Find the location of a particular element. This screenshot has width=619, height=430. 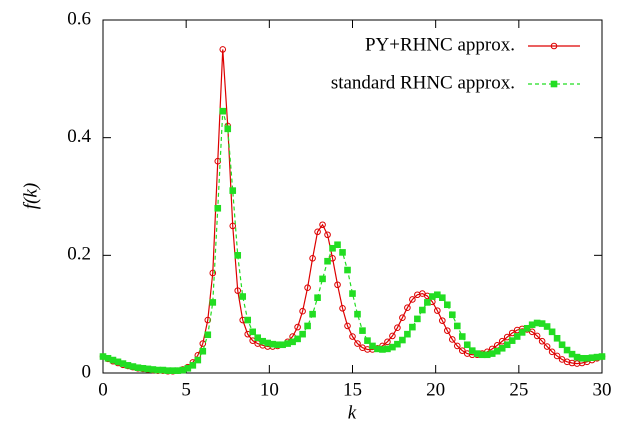

x-tick-label: 10 is located at coordinates (269, 389).